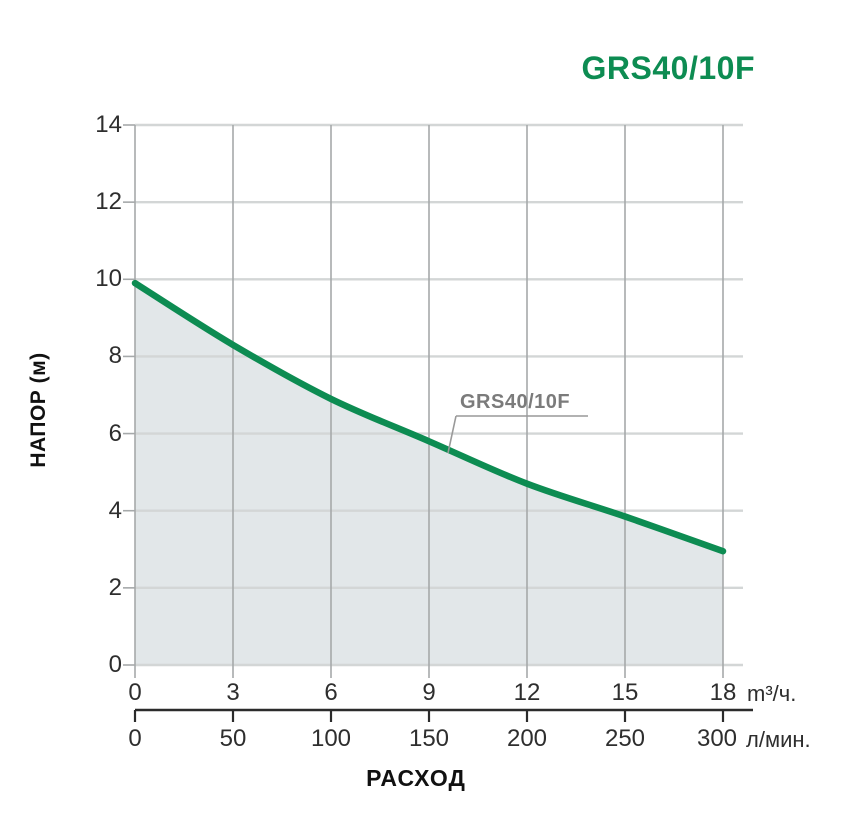 This screenshot has width=842, height=827. I want to click on y-tick-label: 10, so click(108, 279).